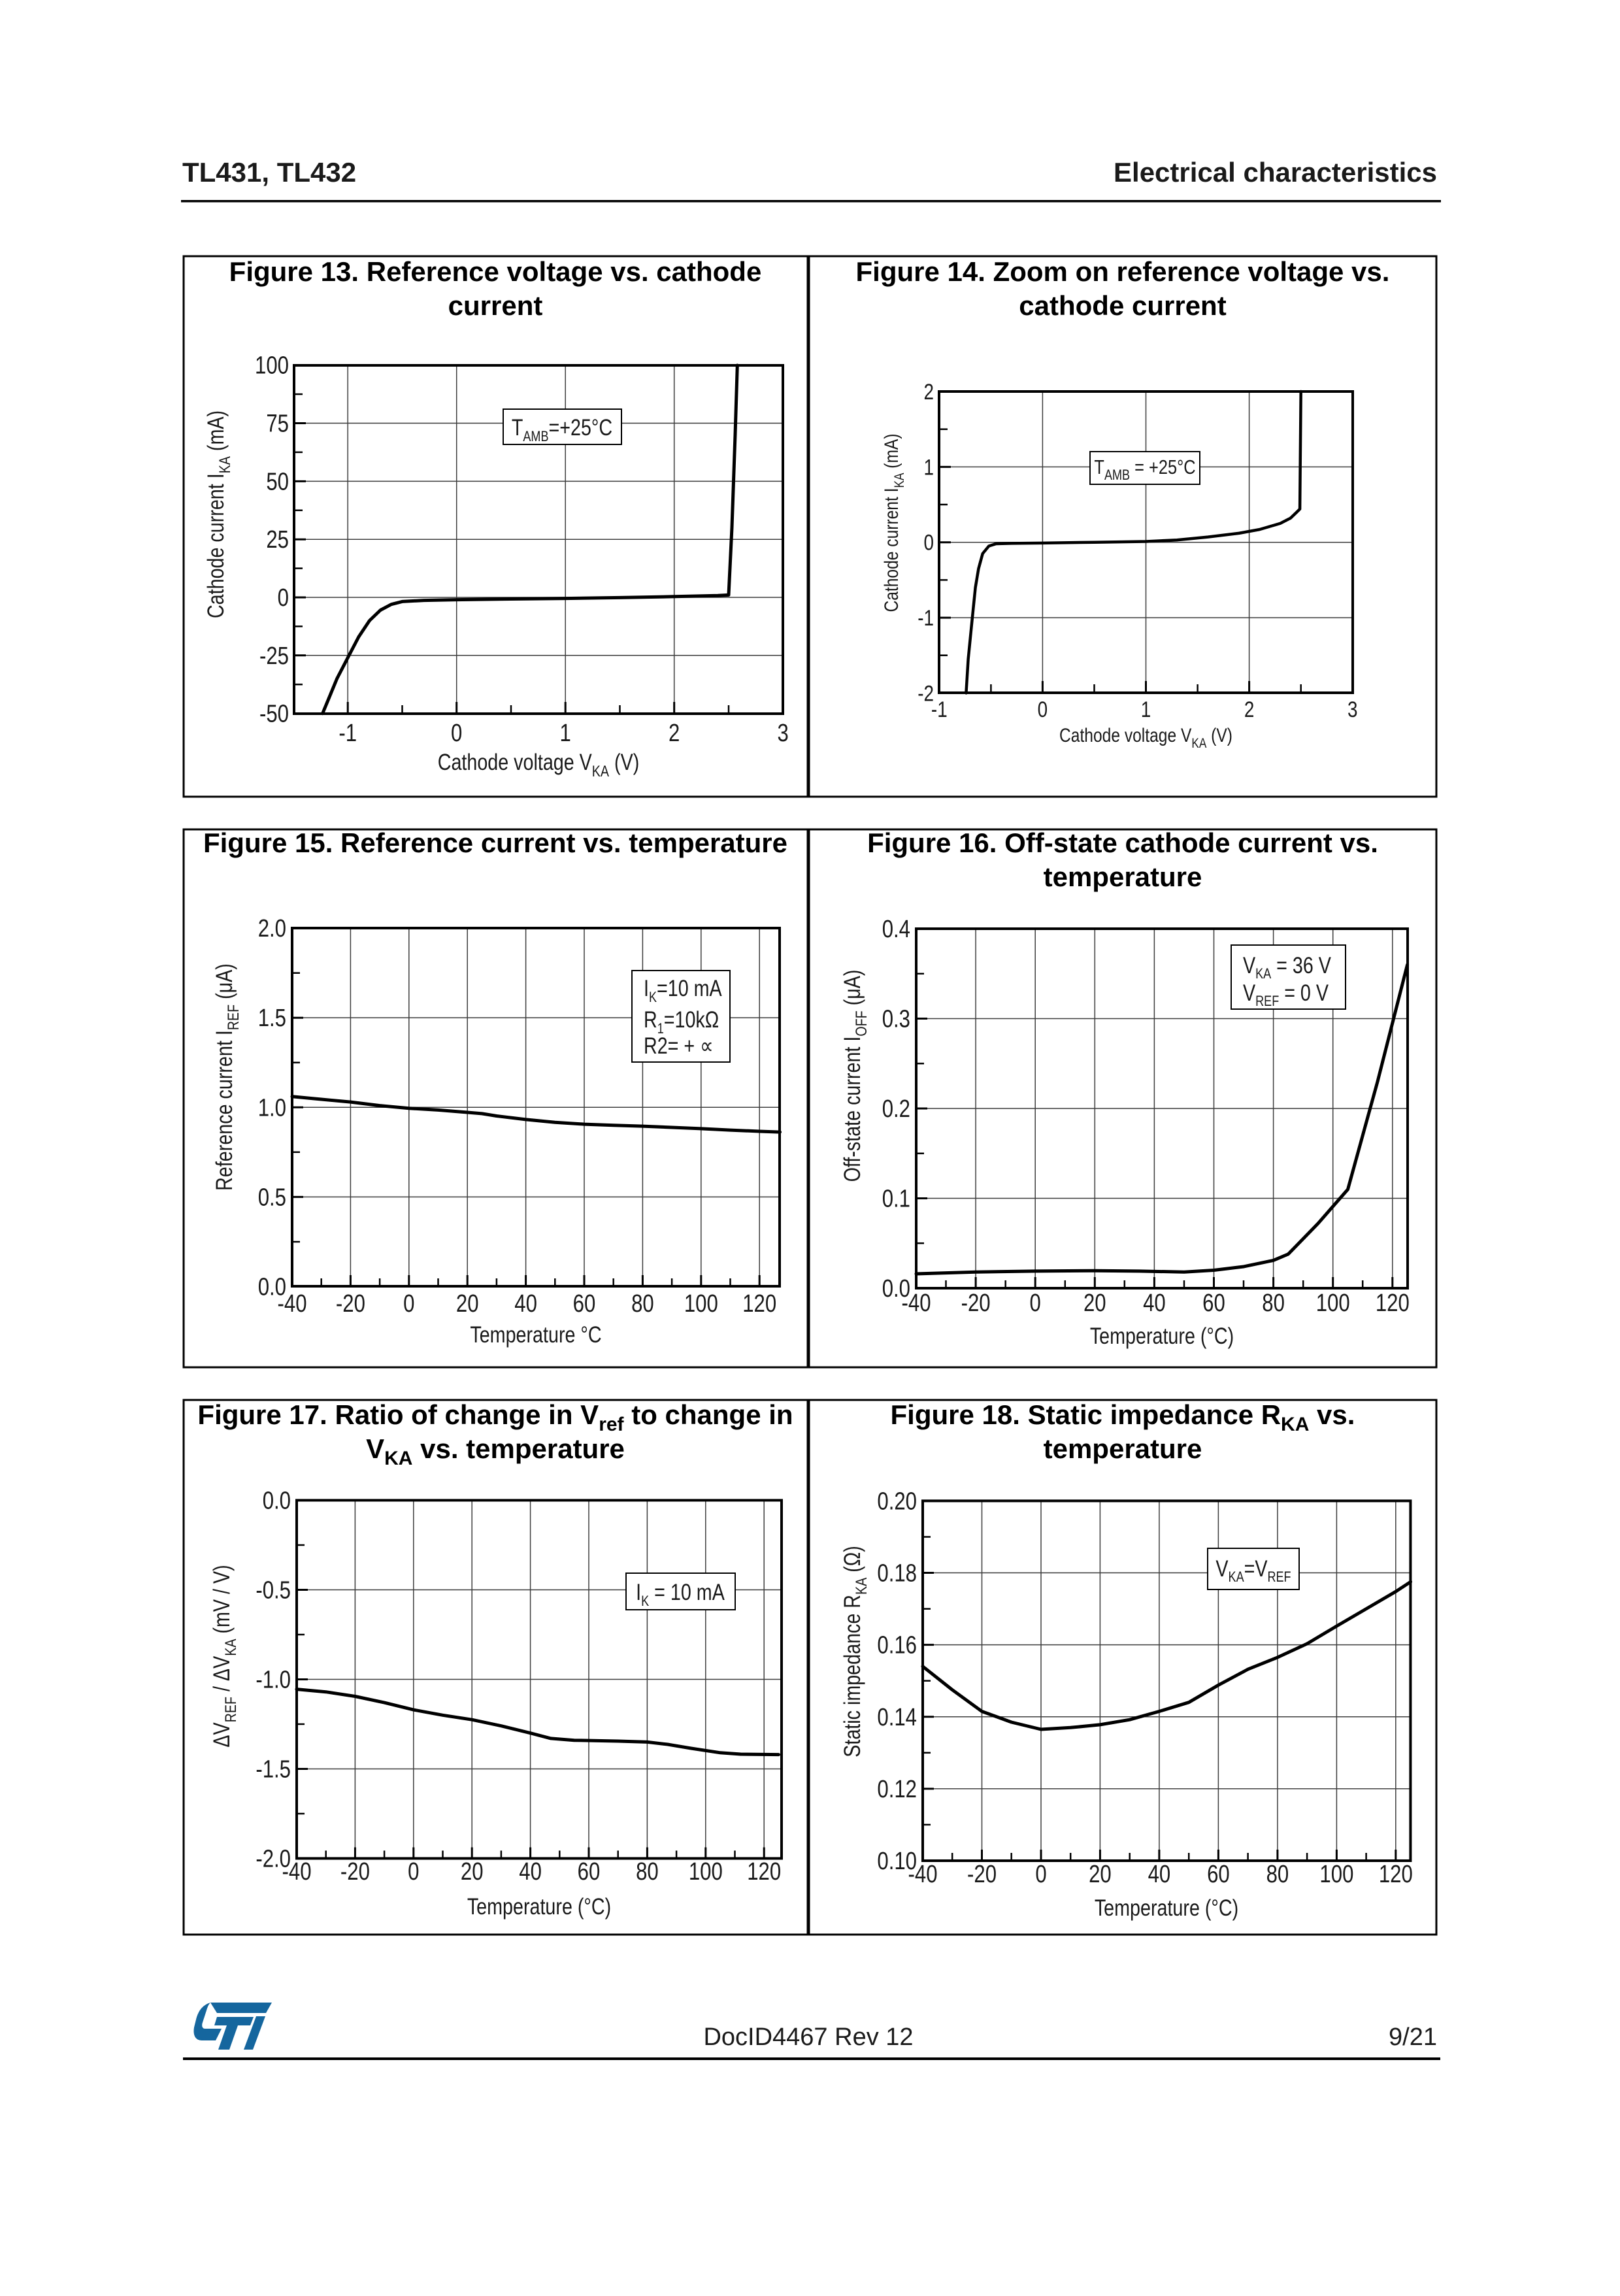 Image resolution: width=1620 pixels, height=2296 pixels. Describe the element at coordinates (896, 1199) in the screenshot. I see `svg-text: 0.1` at that location.